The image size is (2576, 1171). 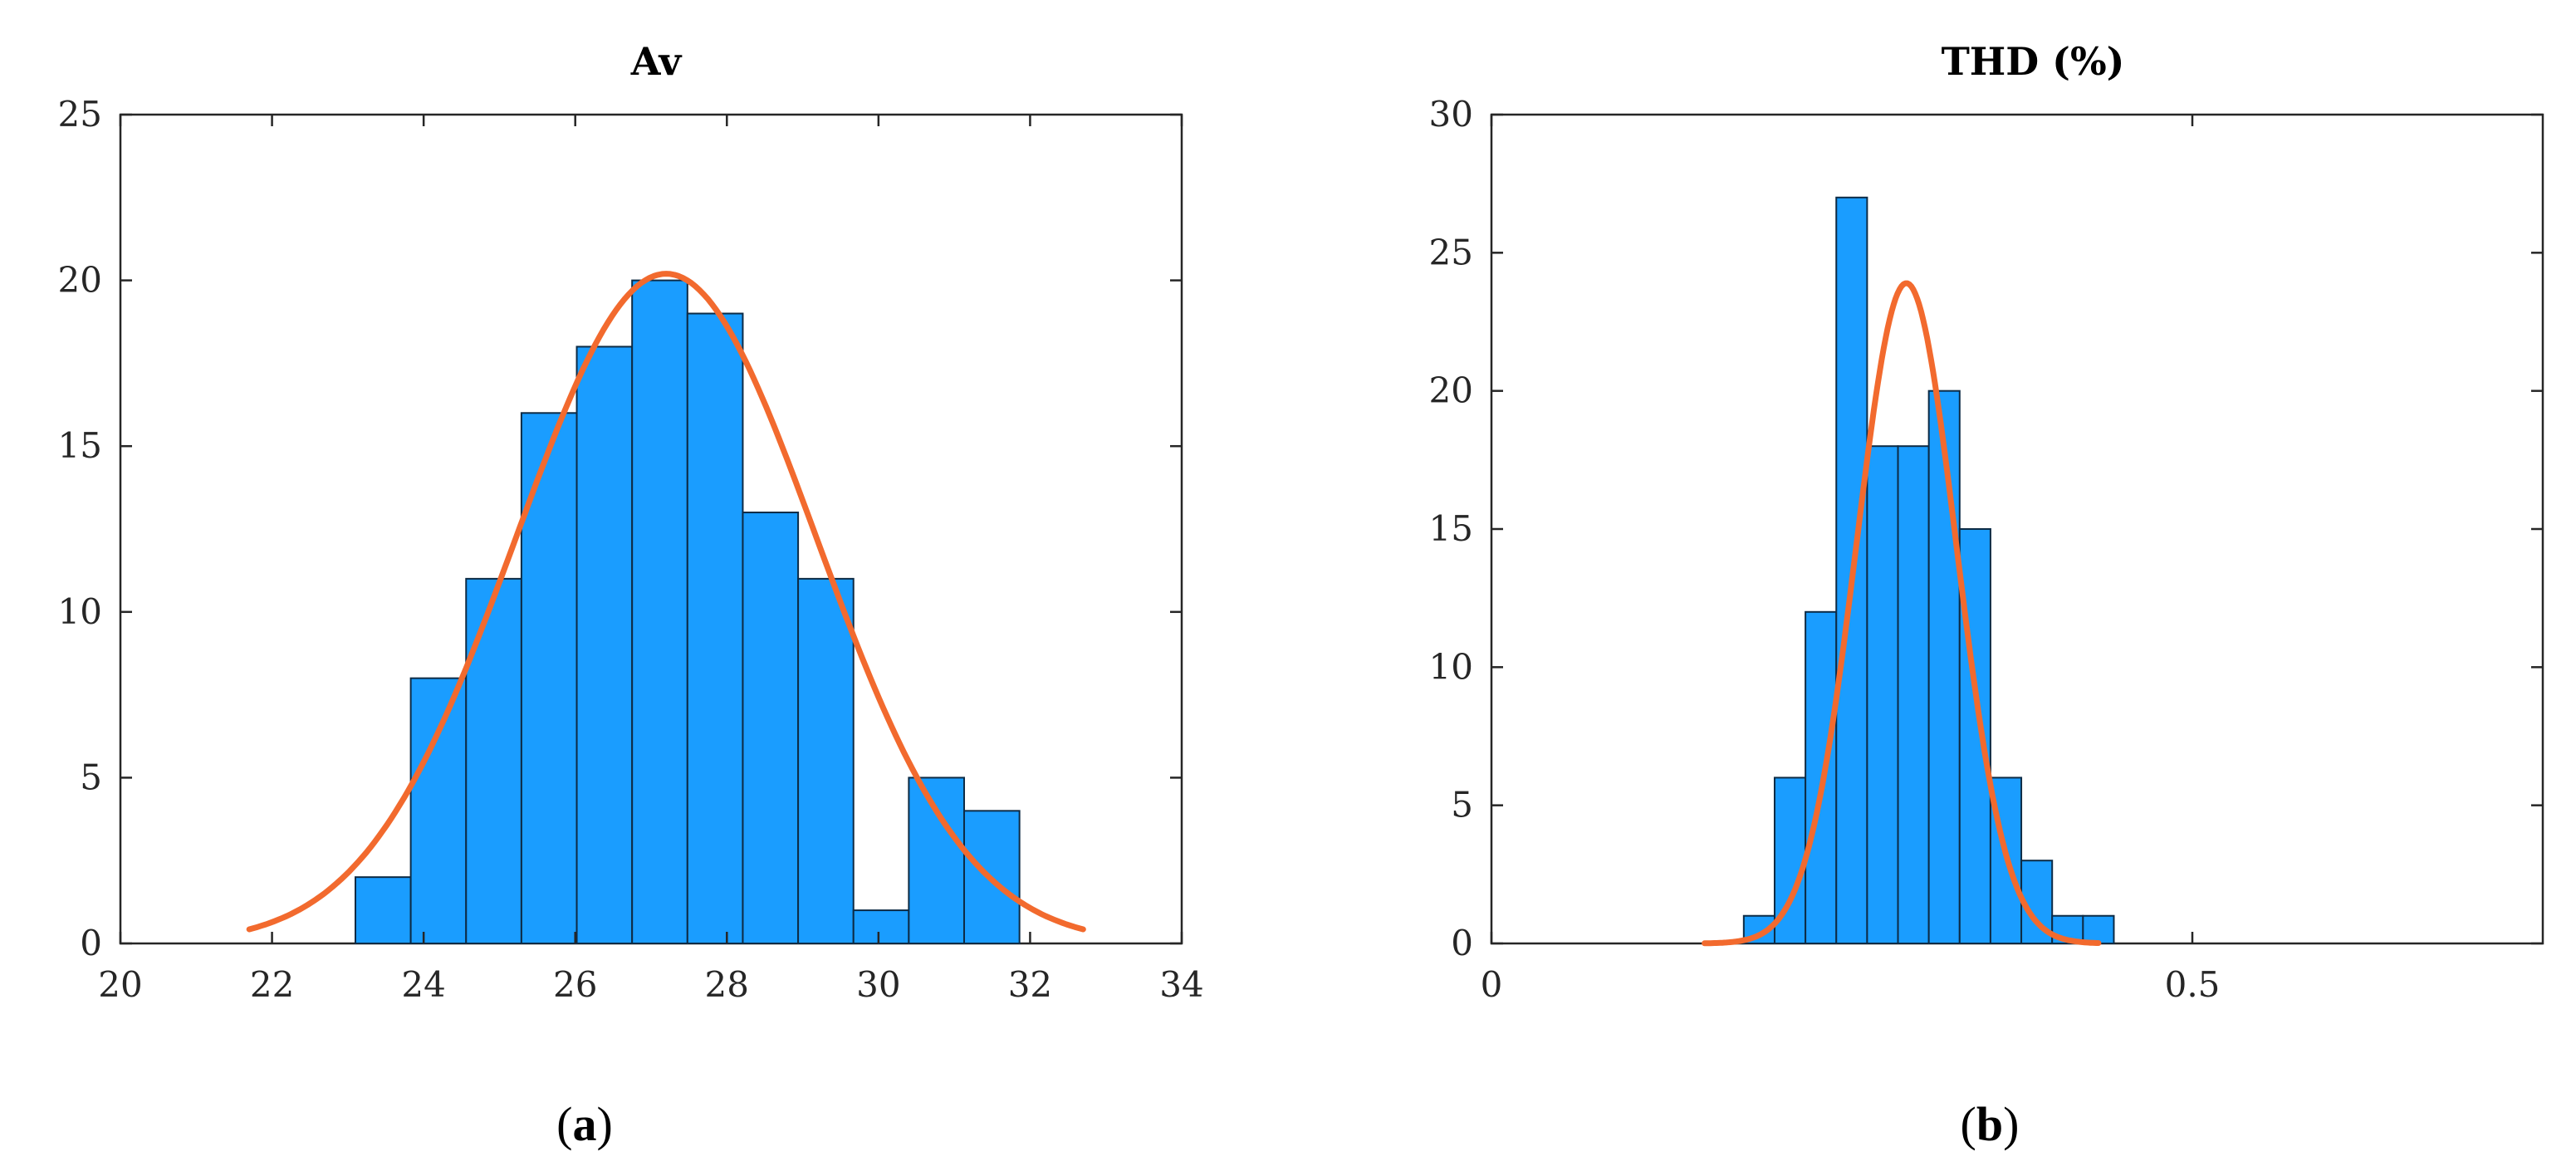 What do you see at coordinates (727, 985) in the screenshot?
I see `xtick-label-a-4: 28` at bounding box center [727, 985].